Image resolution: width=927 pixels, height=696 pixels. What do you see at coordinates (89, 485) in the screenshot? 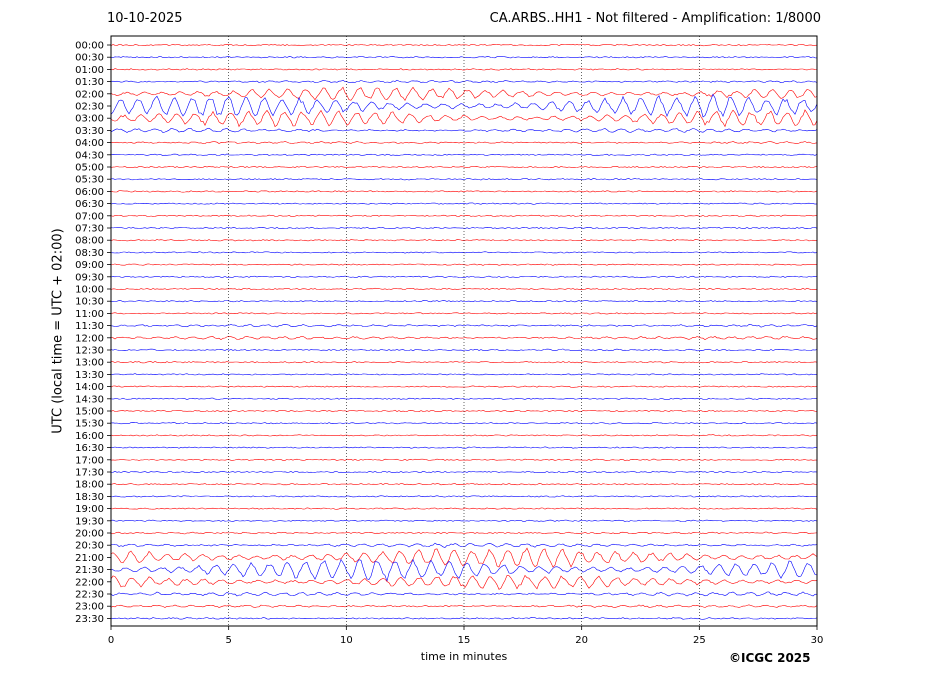
I see `y-tick-label: 18:00` at bounding box center [89, 485].